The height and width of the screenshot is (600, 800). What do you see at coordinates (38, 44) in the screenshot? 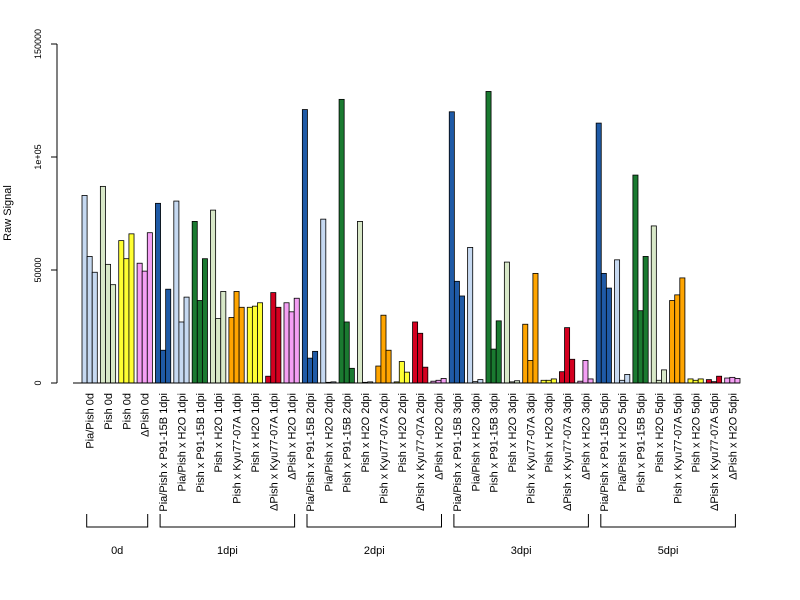
I see `y-tick-label: 150000` at bounding box center [38, 44].